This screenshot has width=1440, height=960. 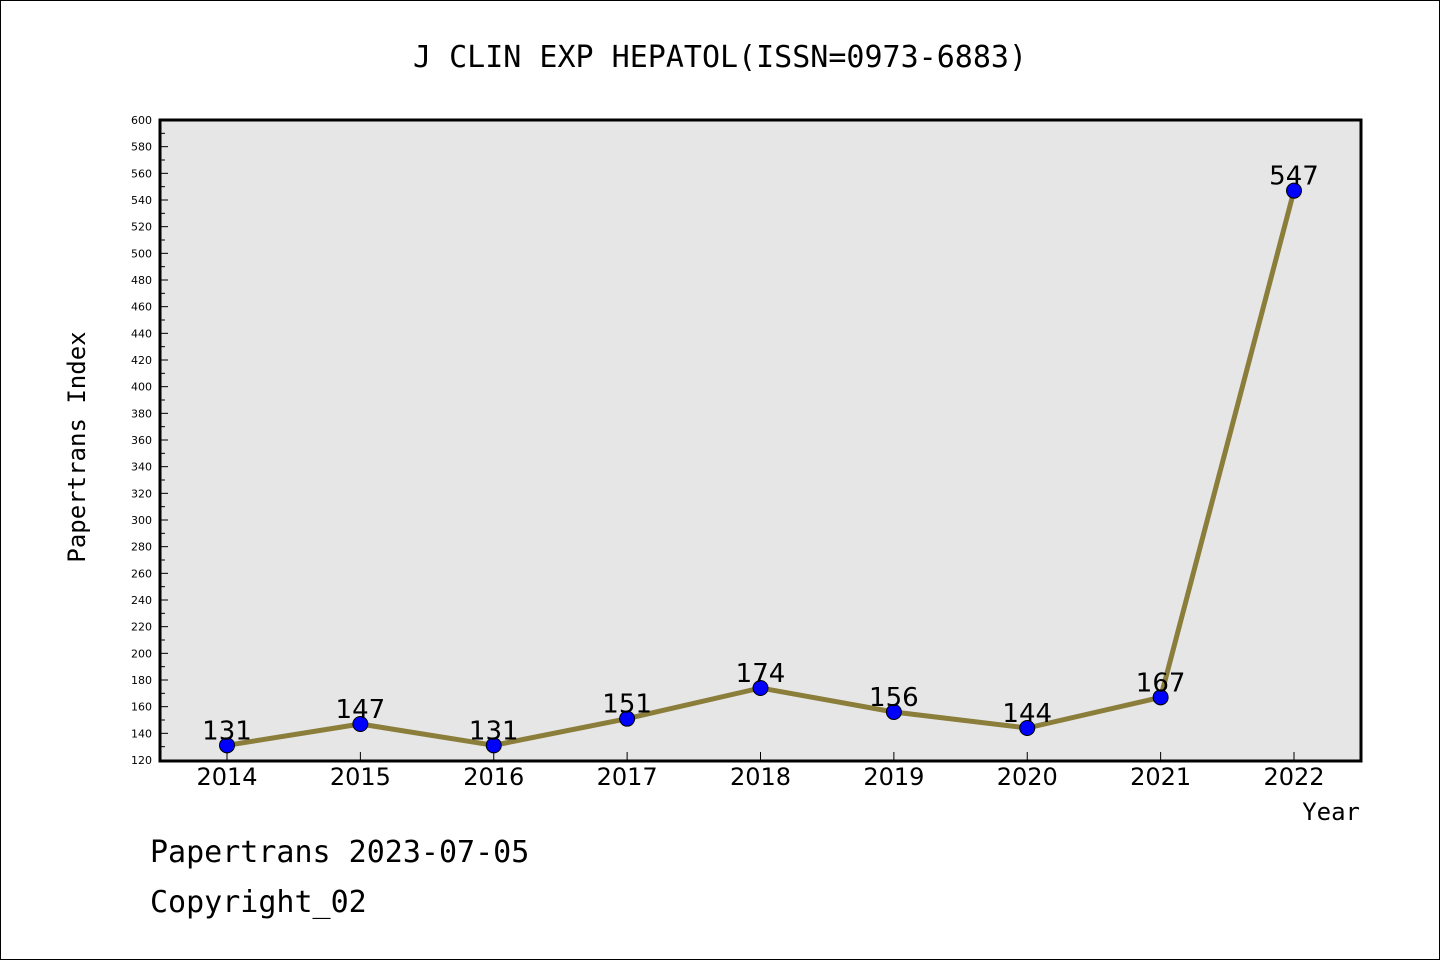 What do you see at coordinates (141, 387) in the screenshot?
I see `y-tick-label: 400` at bounding box center [141, 387].